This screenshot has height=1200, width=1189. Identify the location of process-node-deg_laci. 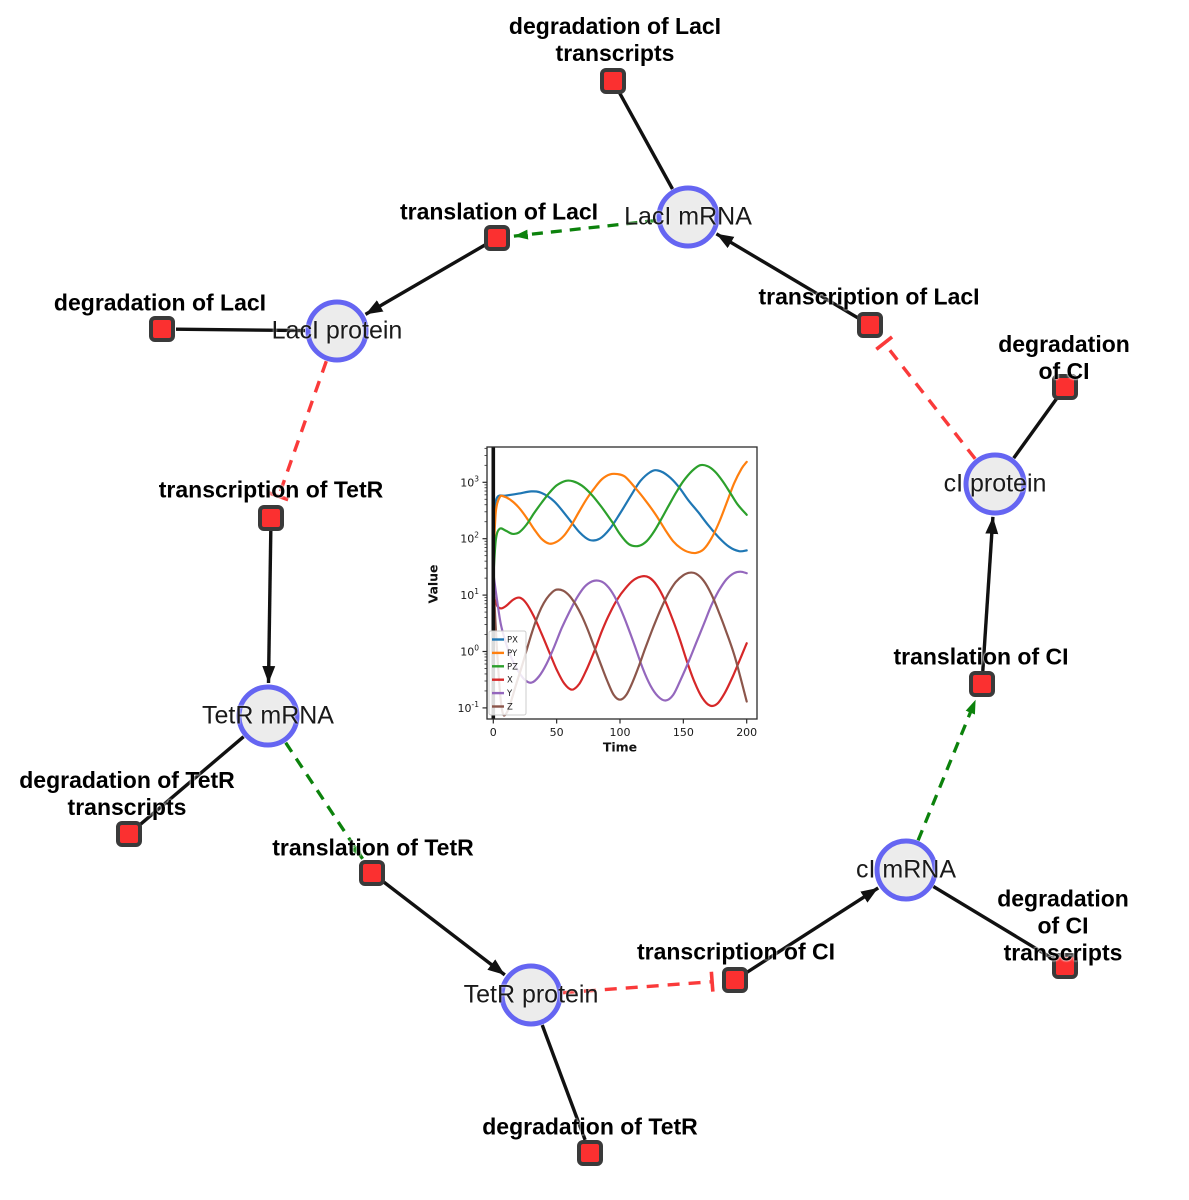
(162, 329).